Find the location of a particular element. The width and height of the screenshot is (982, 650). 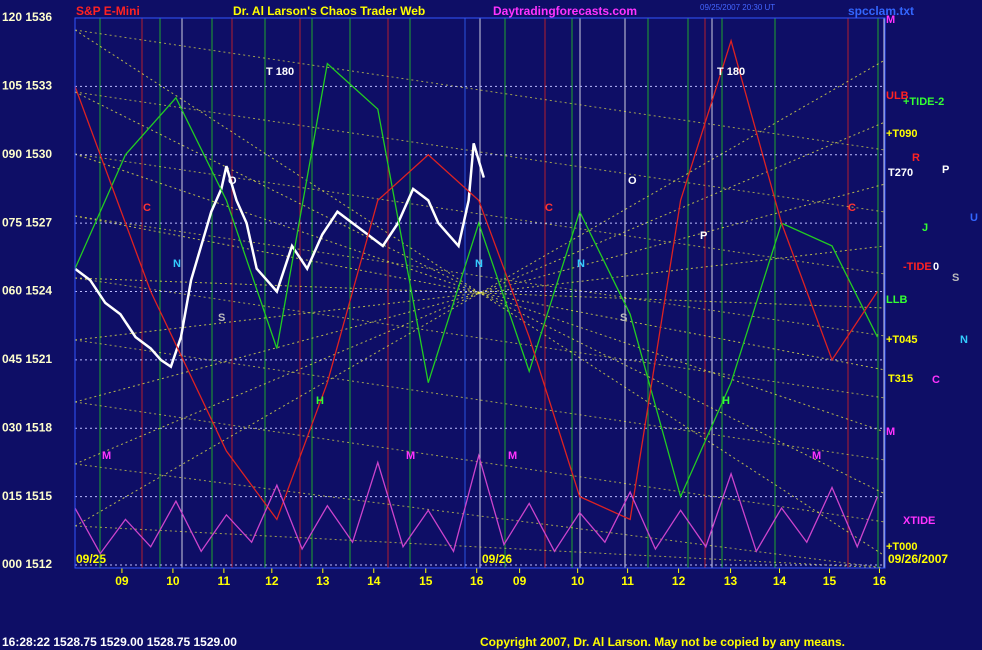

quote: 16:28:22 1528.75 1529.00 1528.75 1529.00 is located at coordinates (119, 642).